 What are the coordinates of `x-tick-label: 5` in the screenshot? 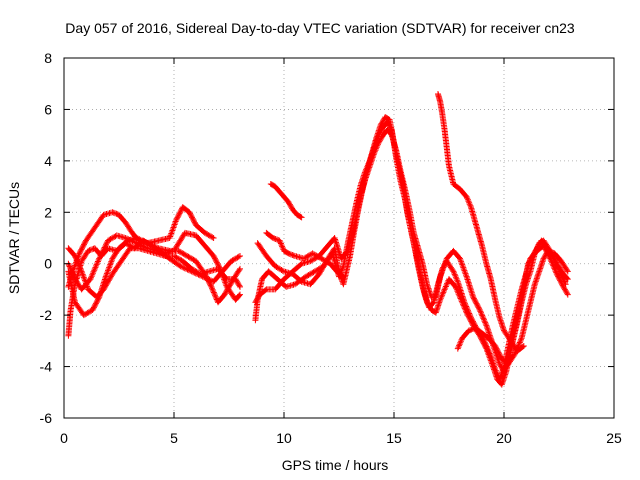 It's located at (174, 438).